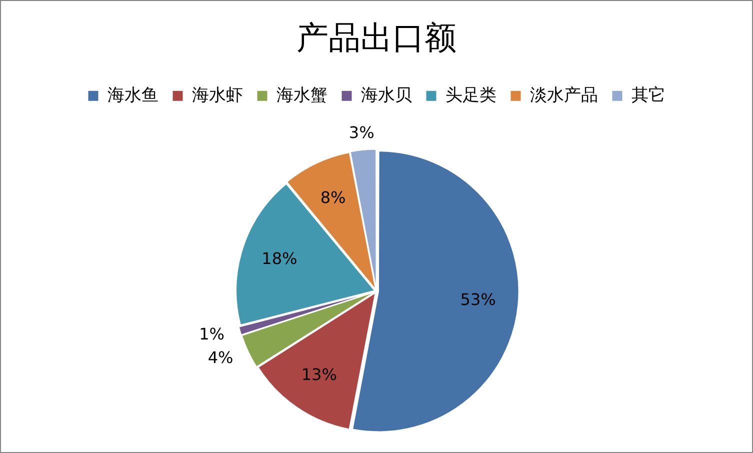  What do you see at coordinates (564, 95) in the screenshot?
I see `legend-label: 淡水产品` at bounding box center [564, 95].